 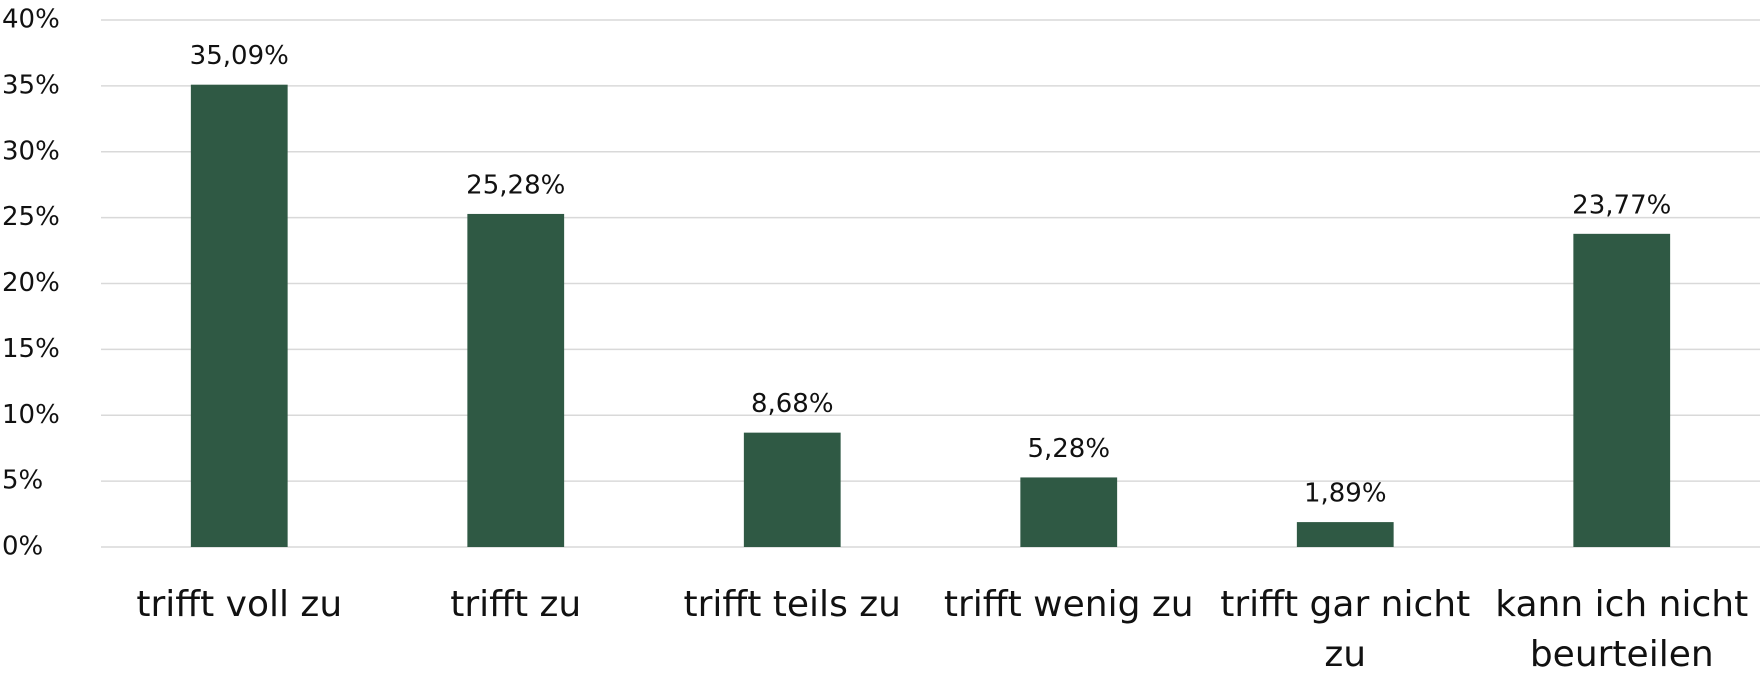 What do you see at coordinates (1622, 629) in the screenshot?
I see `x-tick-label: kann ich nicht beurteilen` at bounding box center [1622, 629].